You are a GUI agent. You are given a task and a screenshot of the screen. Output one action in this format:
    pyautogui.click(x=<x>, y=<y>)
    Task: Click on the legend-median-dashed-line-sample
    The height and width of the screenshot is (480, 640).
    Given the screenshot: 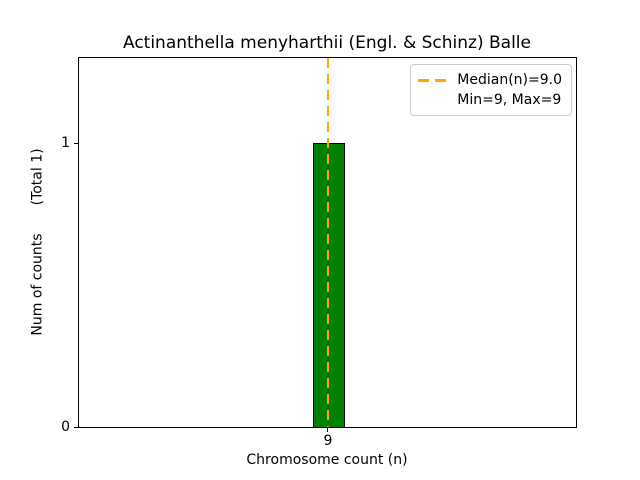 What is the action you would take?
    pyautogui.click(x=432, y=80)
    